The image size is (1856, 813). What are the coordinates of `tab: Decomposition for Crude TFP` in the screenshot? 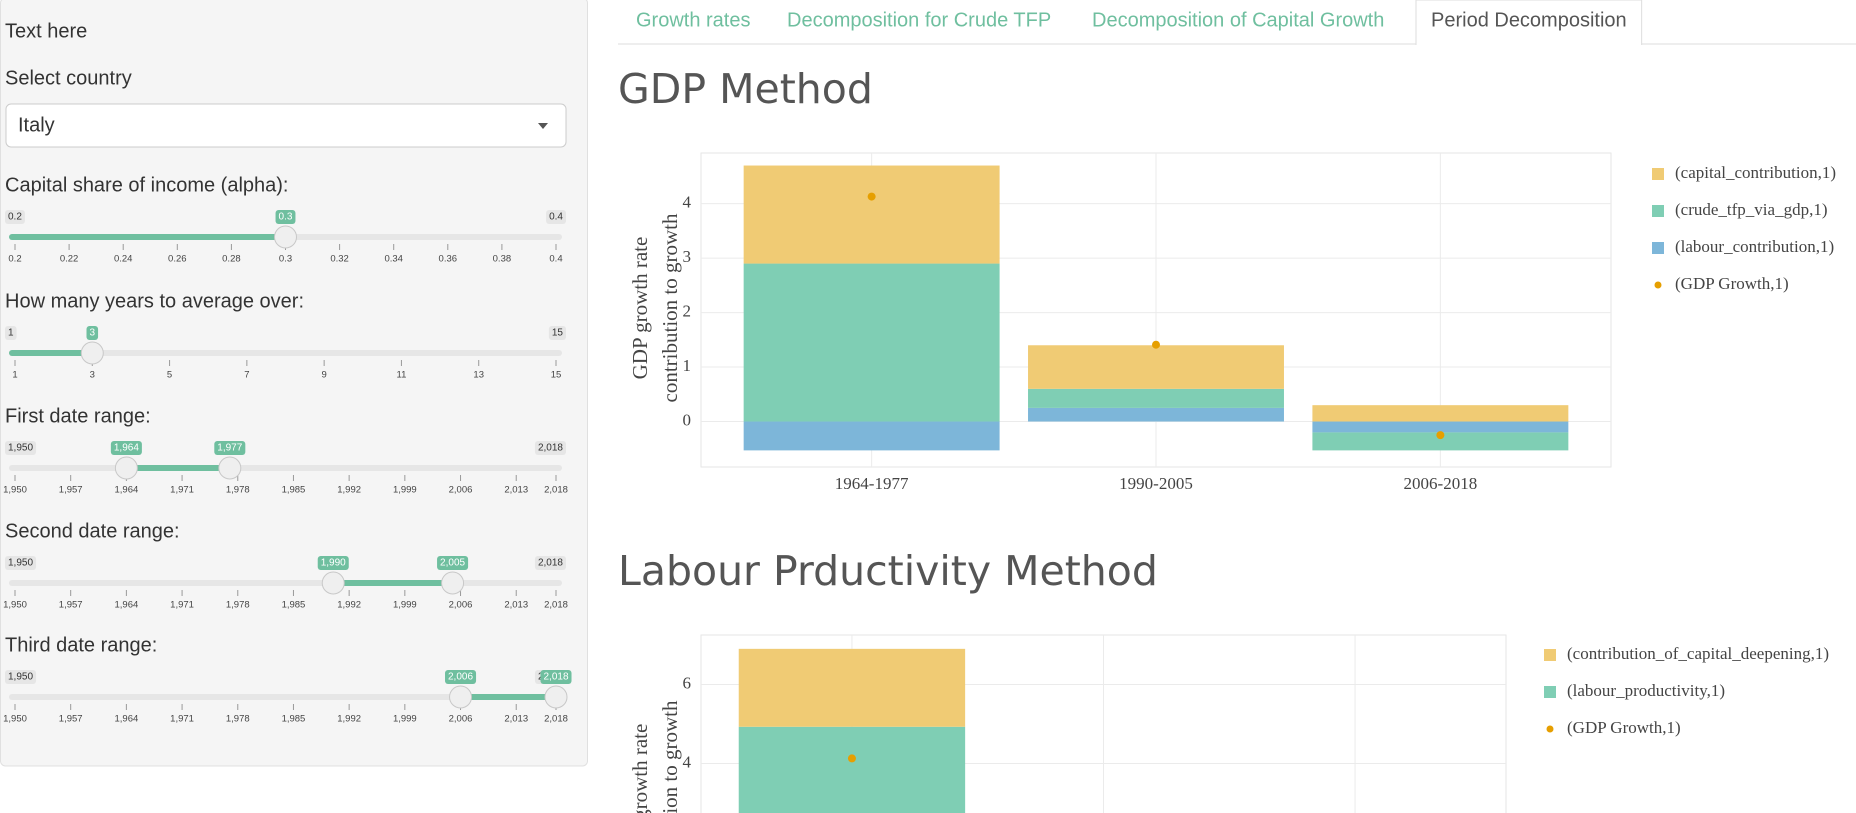 It's located at (919, 20).